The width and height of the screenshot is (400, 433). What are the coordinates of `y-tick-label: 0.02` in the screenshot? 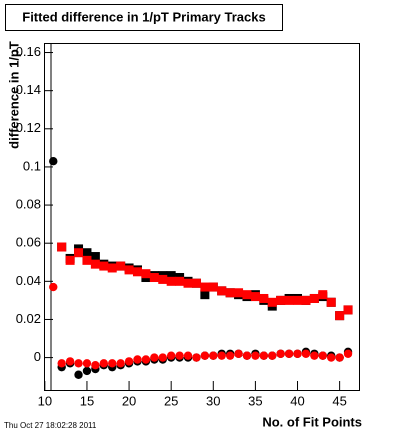 It's located at (28, 318).